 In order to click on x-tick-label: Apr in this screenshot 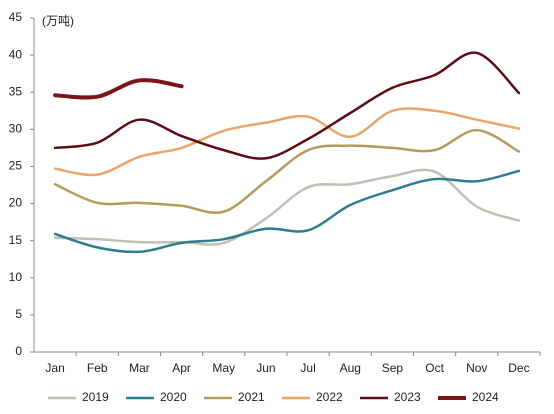, I will do `click(181, 368)`.